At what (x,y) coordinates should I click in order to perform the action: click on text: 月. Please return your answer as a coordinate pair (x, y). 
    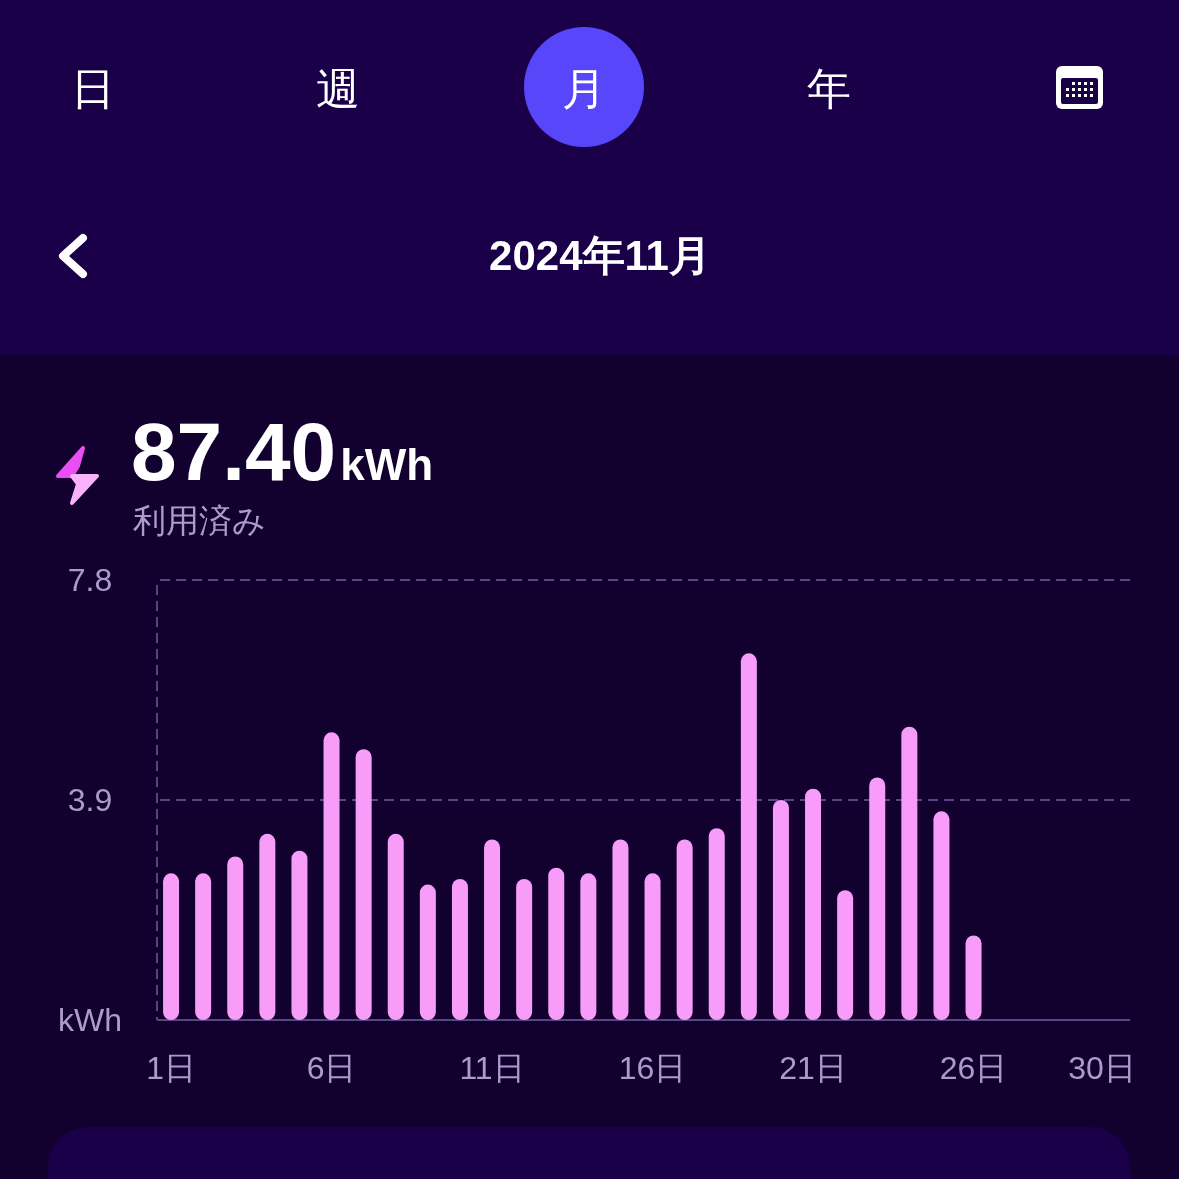
    Looking at the image, I should click on (584, 88).